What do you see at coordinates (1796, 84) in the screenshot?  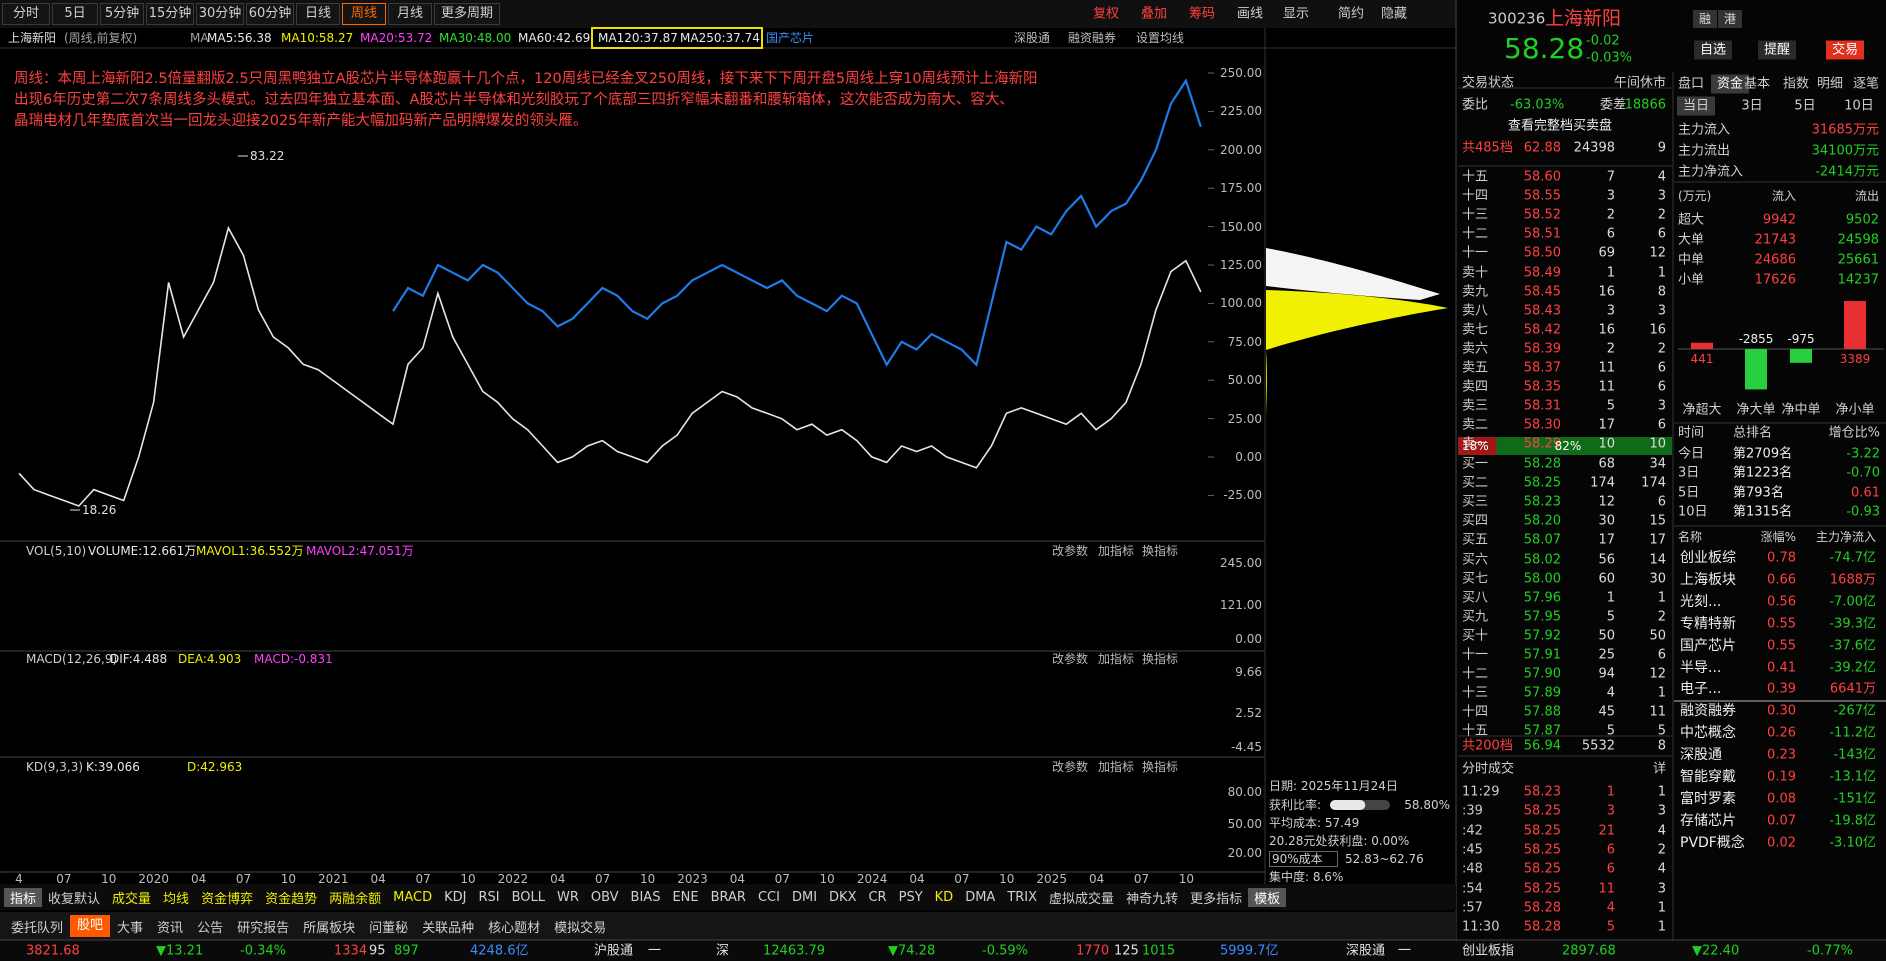 I see `fund-tab: 指数` at bounding box center [1796, 84].